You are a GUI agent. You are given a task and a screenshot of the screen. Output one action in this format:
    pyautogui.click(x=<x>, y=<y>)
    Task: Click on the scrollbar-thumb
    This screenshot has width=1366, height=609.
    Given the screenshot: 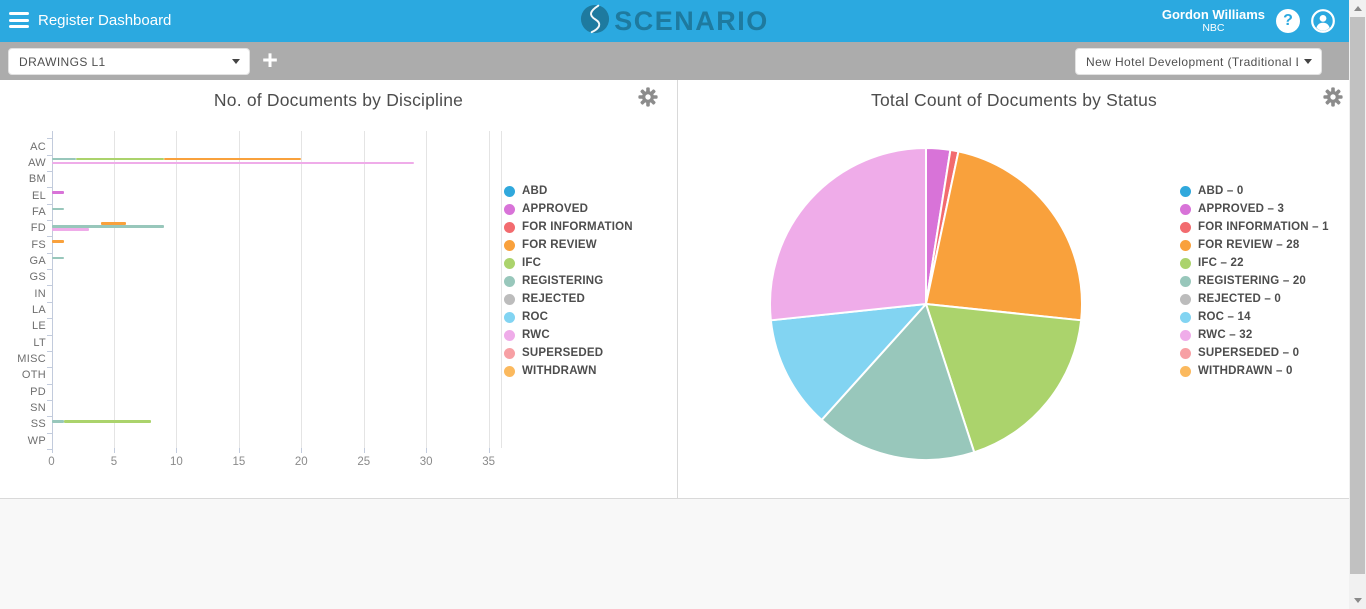 What is the action you would take?
    pyautogui.click(x=1357, y=295)
    